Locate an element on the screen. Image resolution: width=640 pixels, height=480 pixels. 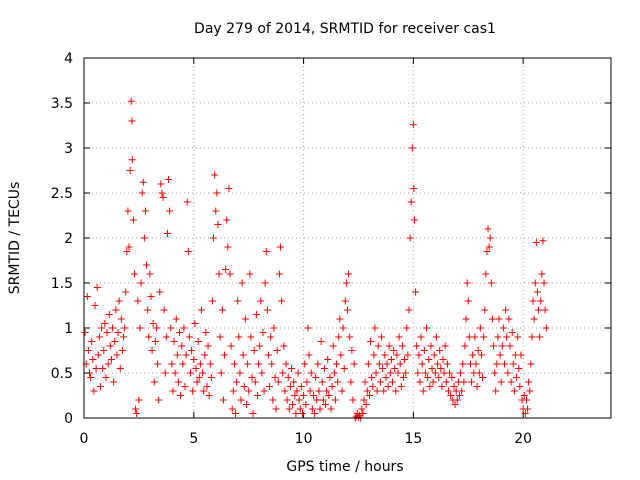
y-tick-label: 0.5 is located at coordinates (62, 374).